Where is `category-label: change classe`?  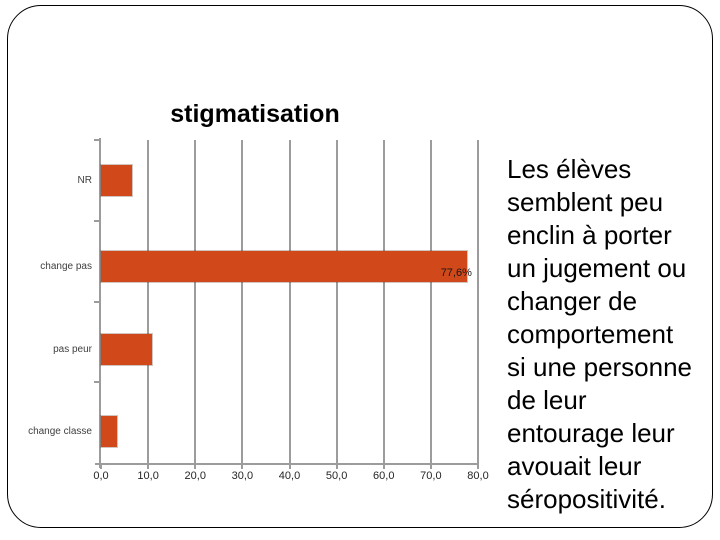 category-label: change classe is located at coordinates (60, 431).